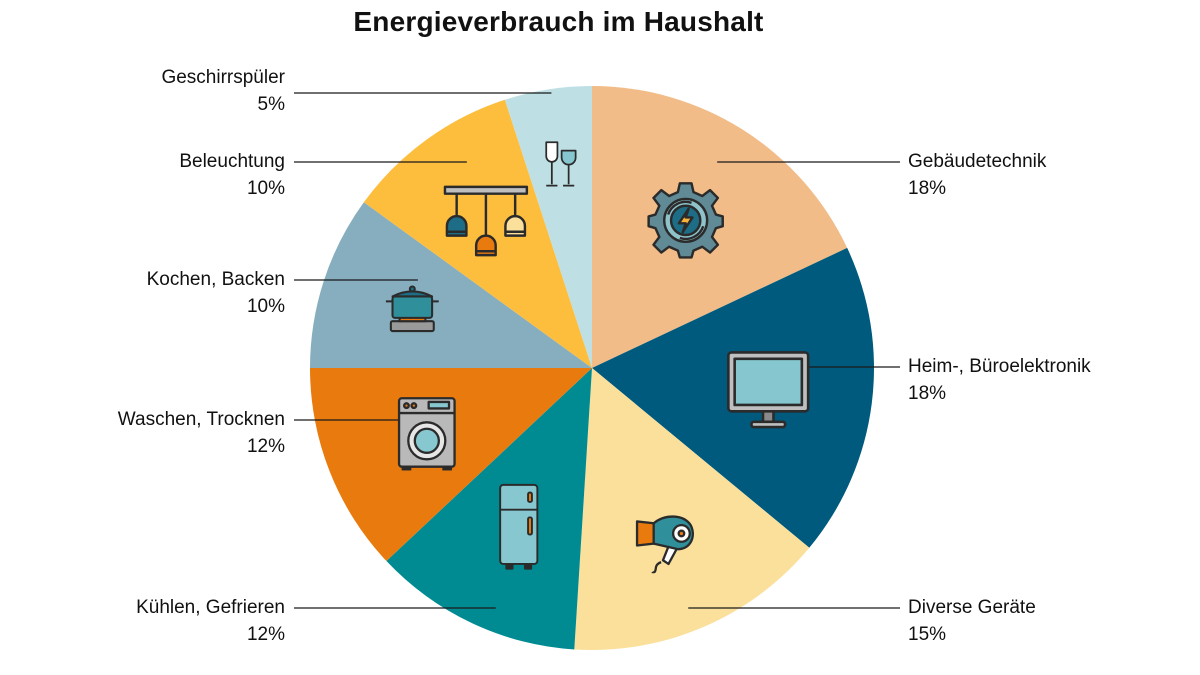  Describe the element at coordinates (558, 21) in the screenshot. I see `chart-title: Energieverbrauch im Haushalt` at that location.